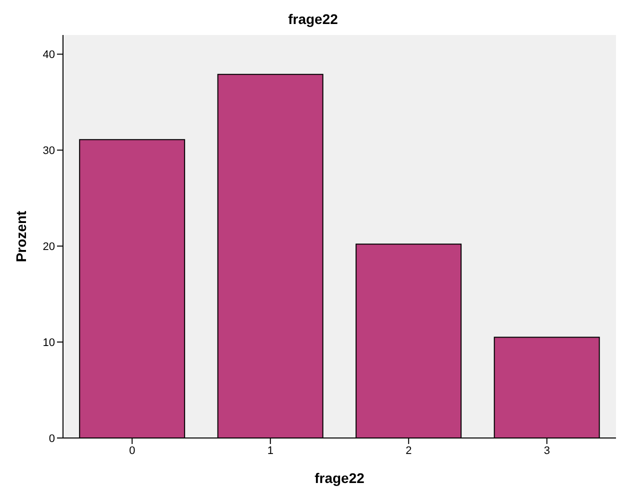  Describe the element at coordinates (270, 450) in the screenshot. I see `x-tick-label: 1` at that location.